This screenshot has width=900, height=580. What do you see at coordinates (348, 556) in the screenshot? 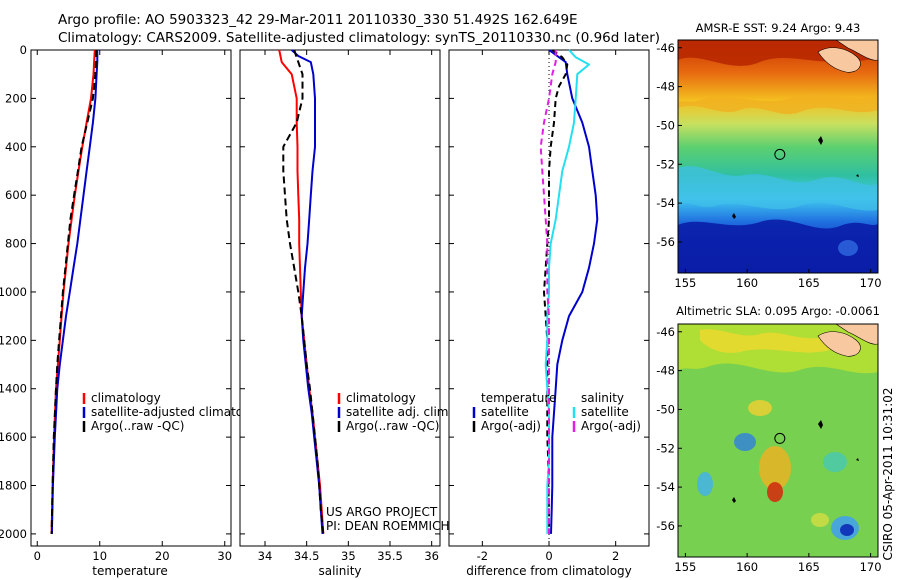
I see `x-tick-label: 35` at bounding box center [348, 556].